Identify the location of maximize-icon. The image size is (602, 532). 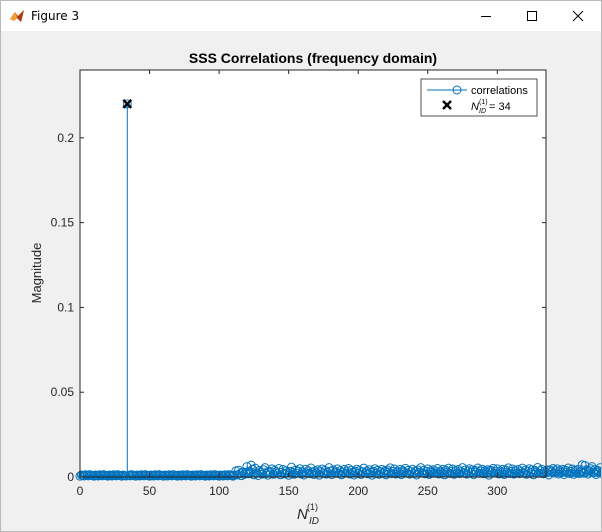
(532, 16).